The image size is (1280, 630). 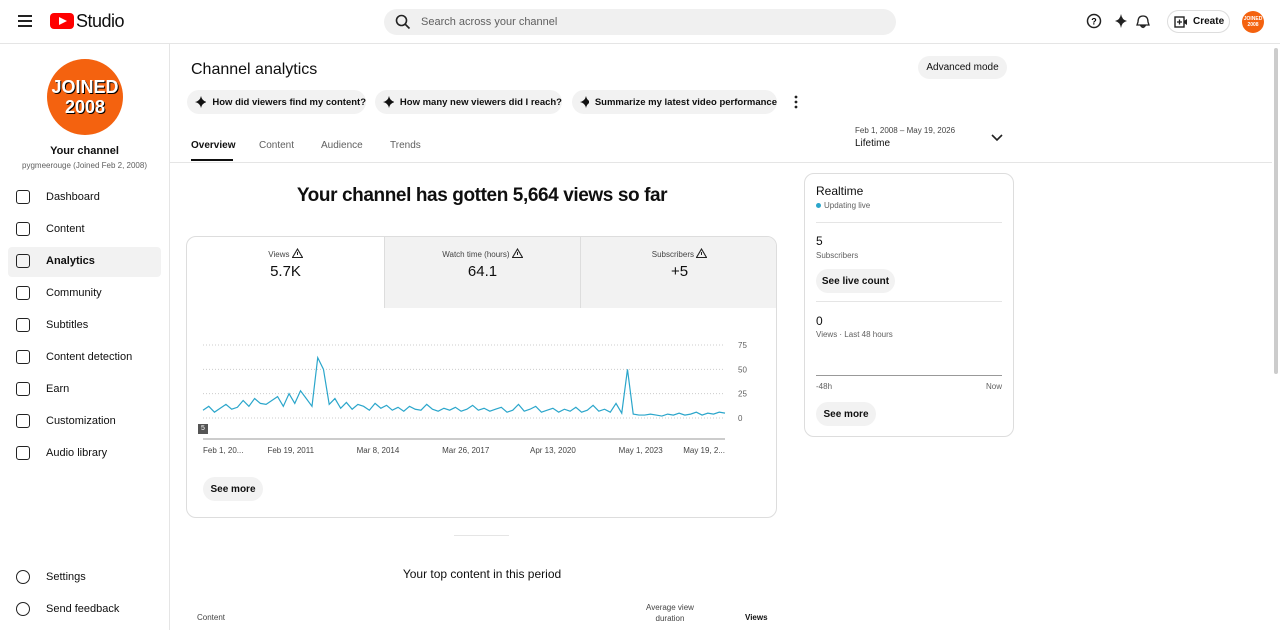 What do you see at coordinates (58, 389) in the screenshot?
I see `nav-label: Earn` at bounding box center [58, 389].